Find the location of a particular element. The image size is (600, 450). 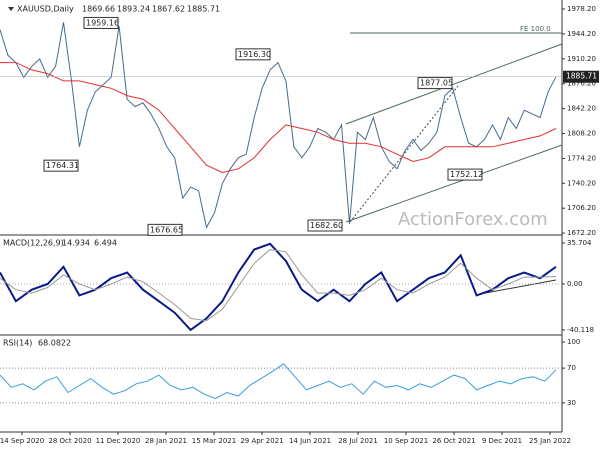

x-tick-label: 14 Jun 2021 is located at coordinates (310, 441).